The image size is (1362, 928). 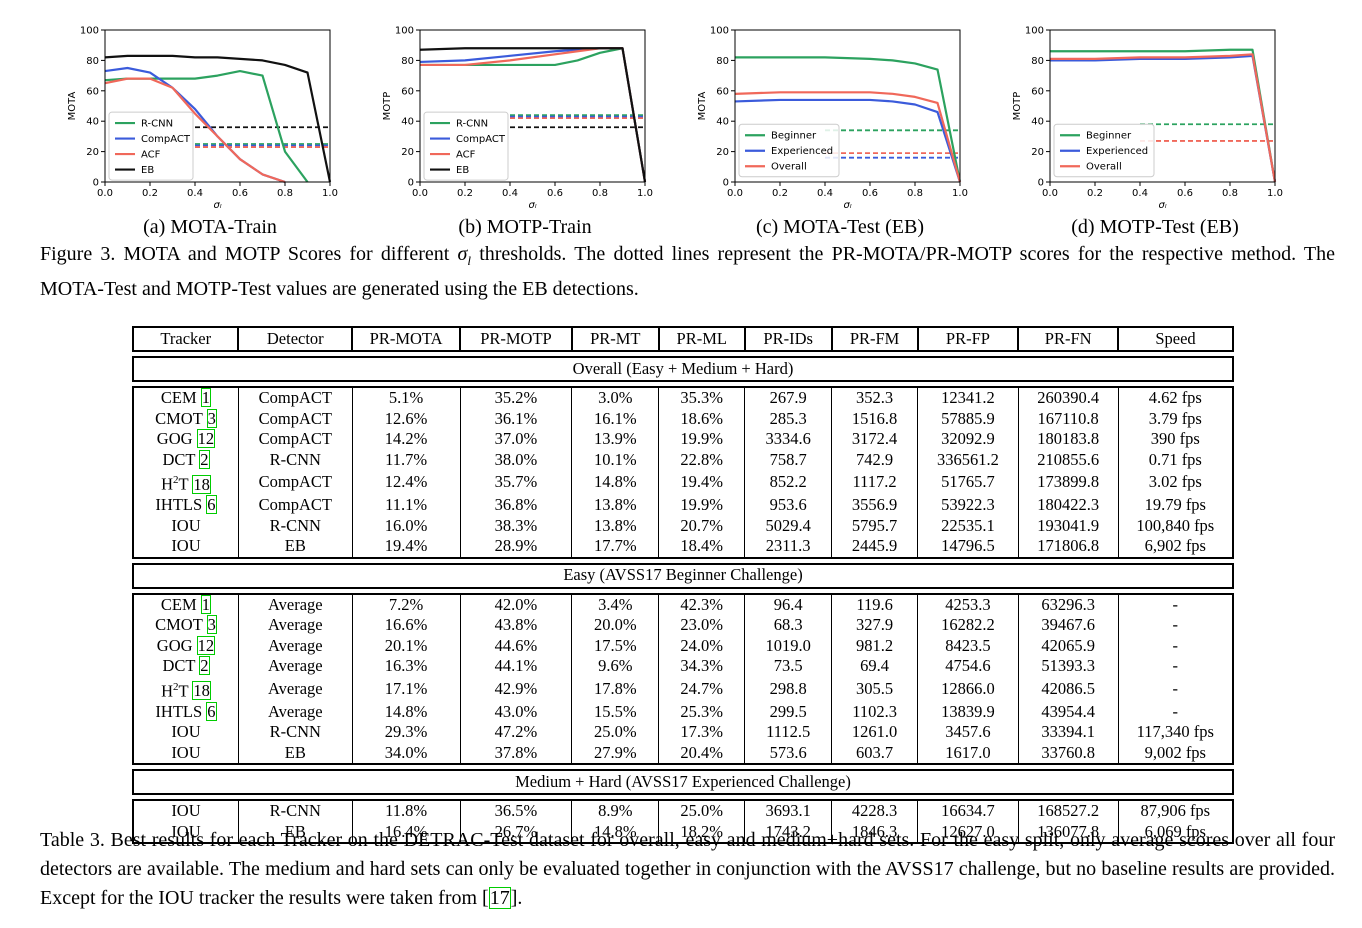 I want to click on table-cell: 24.7%, so click(x=702, y=689).